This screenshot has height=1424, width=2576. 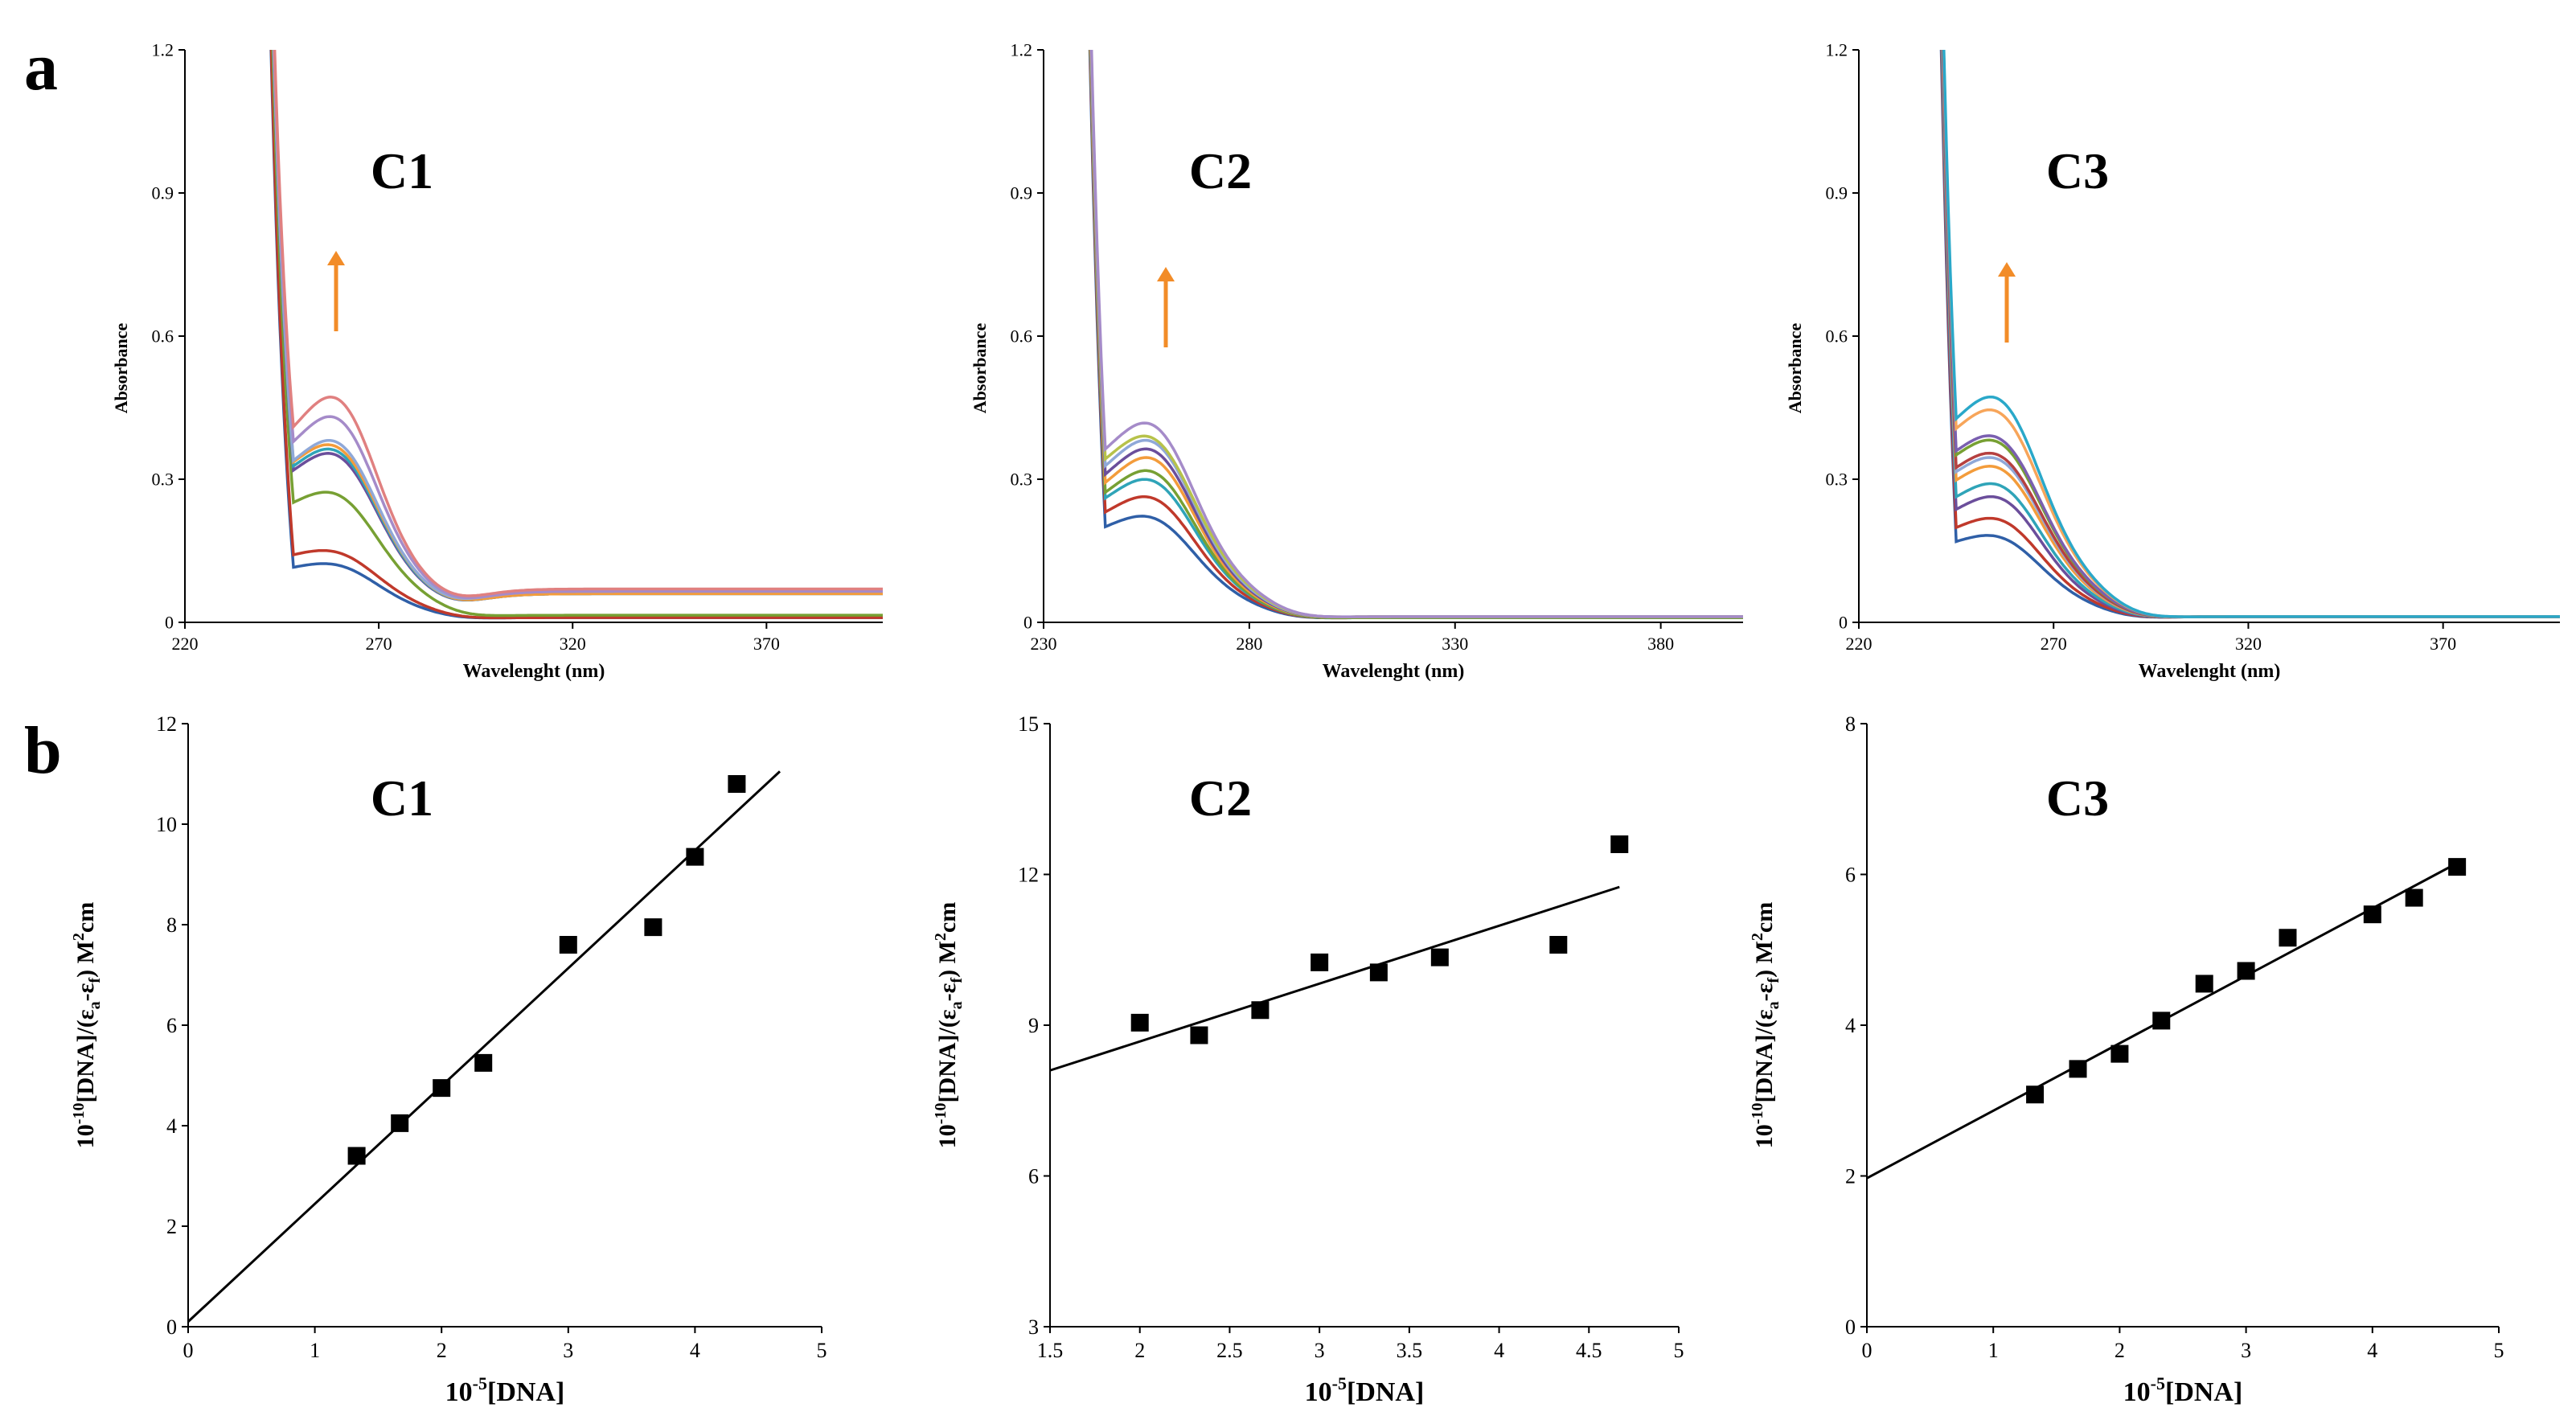 I want to click on b1-fit-line, so click(x=484, y=1046).